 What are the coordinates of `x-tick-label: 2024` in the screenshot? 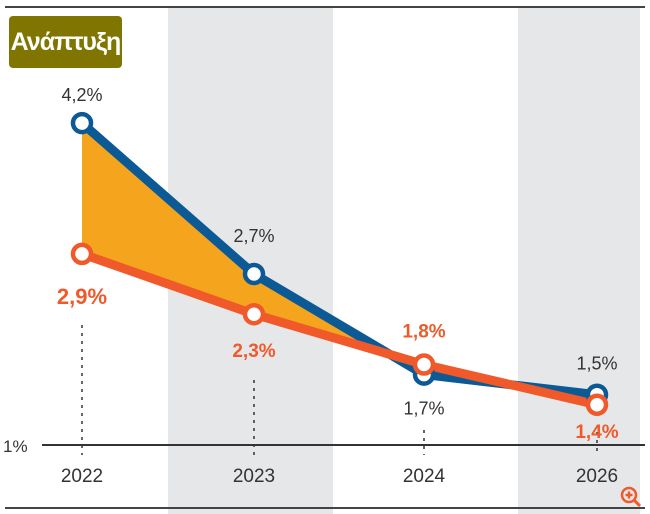 It's located at (424, 476).